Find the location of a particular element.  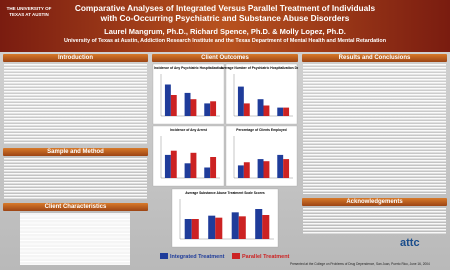

section-header: Introduction is located at coordinates (75, 58).